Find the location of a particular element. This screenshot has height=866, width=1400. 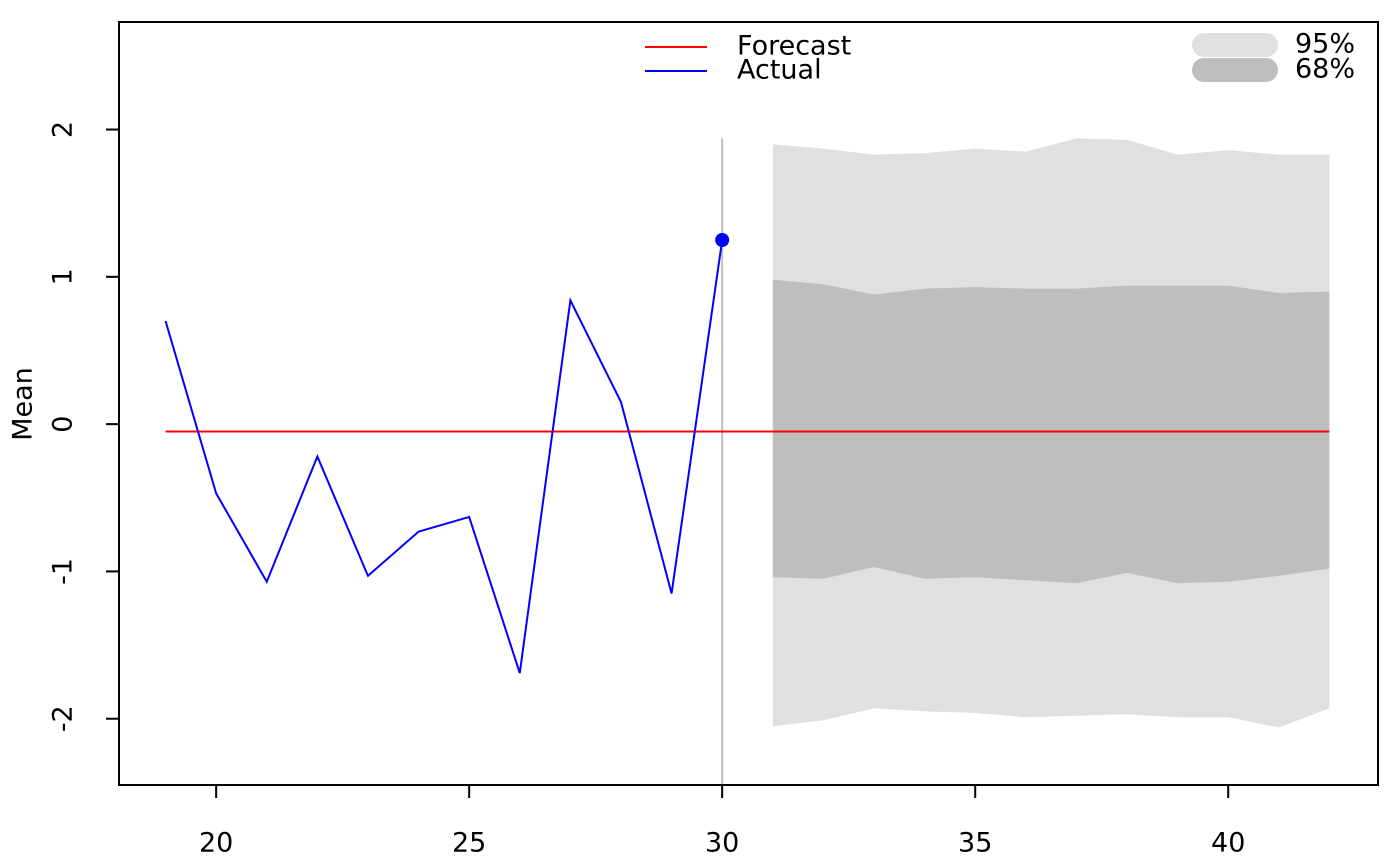

y-tick-label: 0 is located at coordinates (63, 424).